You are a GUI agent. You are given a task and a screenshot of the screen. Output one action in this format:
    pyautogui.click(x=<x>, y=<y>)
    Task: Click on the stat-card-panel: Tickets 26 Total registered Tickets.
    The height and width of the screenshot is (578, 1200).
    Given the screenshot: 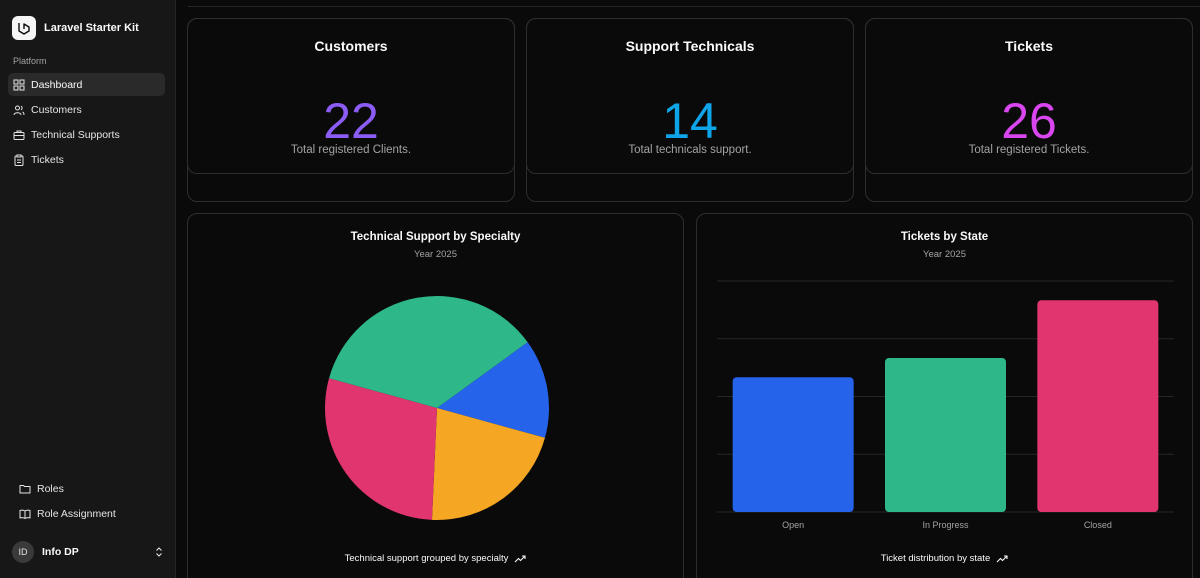 What is the action you would take?
    pyautogui.click(x=1029, y=96)
    